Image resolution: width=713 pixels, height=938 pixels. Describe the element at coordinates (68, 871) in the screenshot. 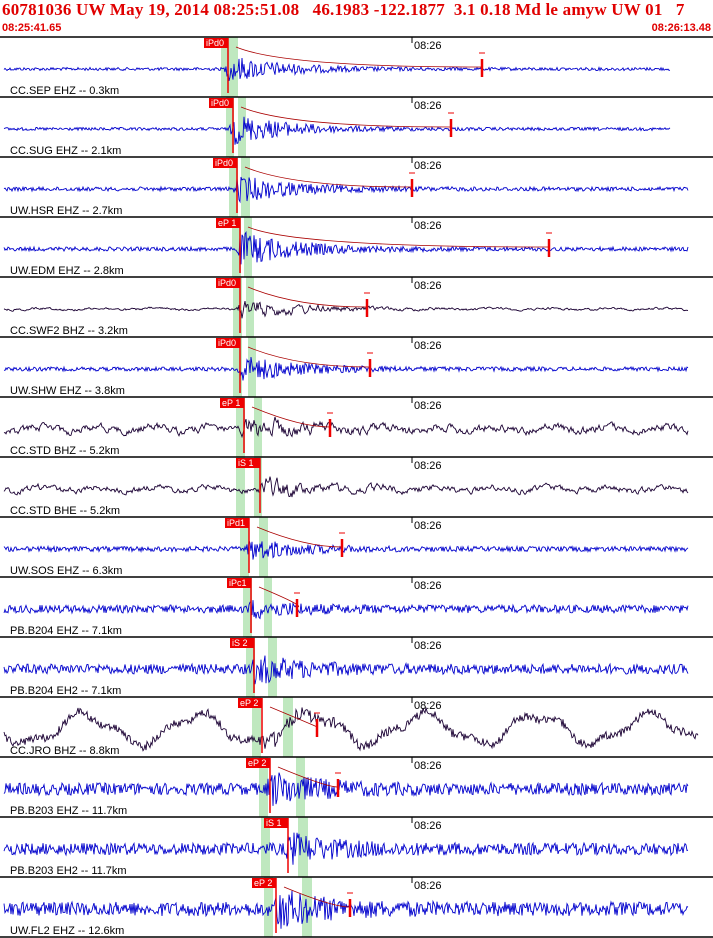

I see `station-label: PB.B203 EH2 -- 11.7km` at that location.